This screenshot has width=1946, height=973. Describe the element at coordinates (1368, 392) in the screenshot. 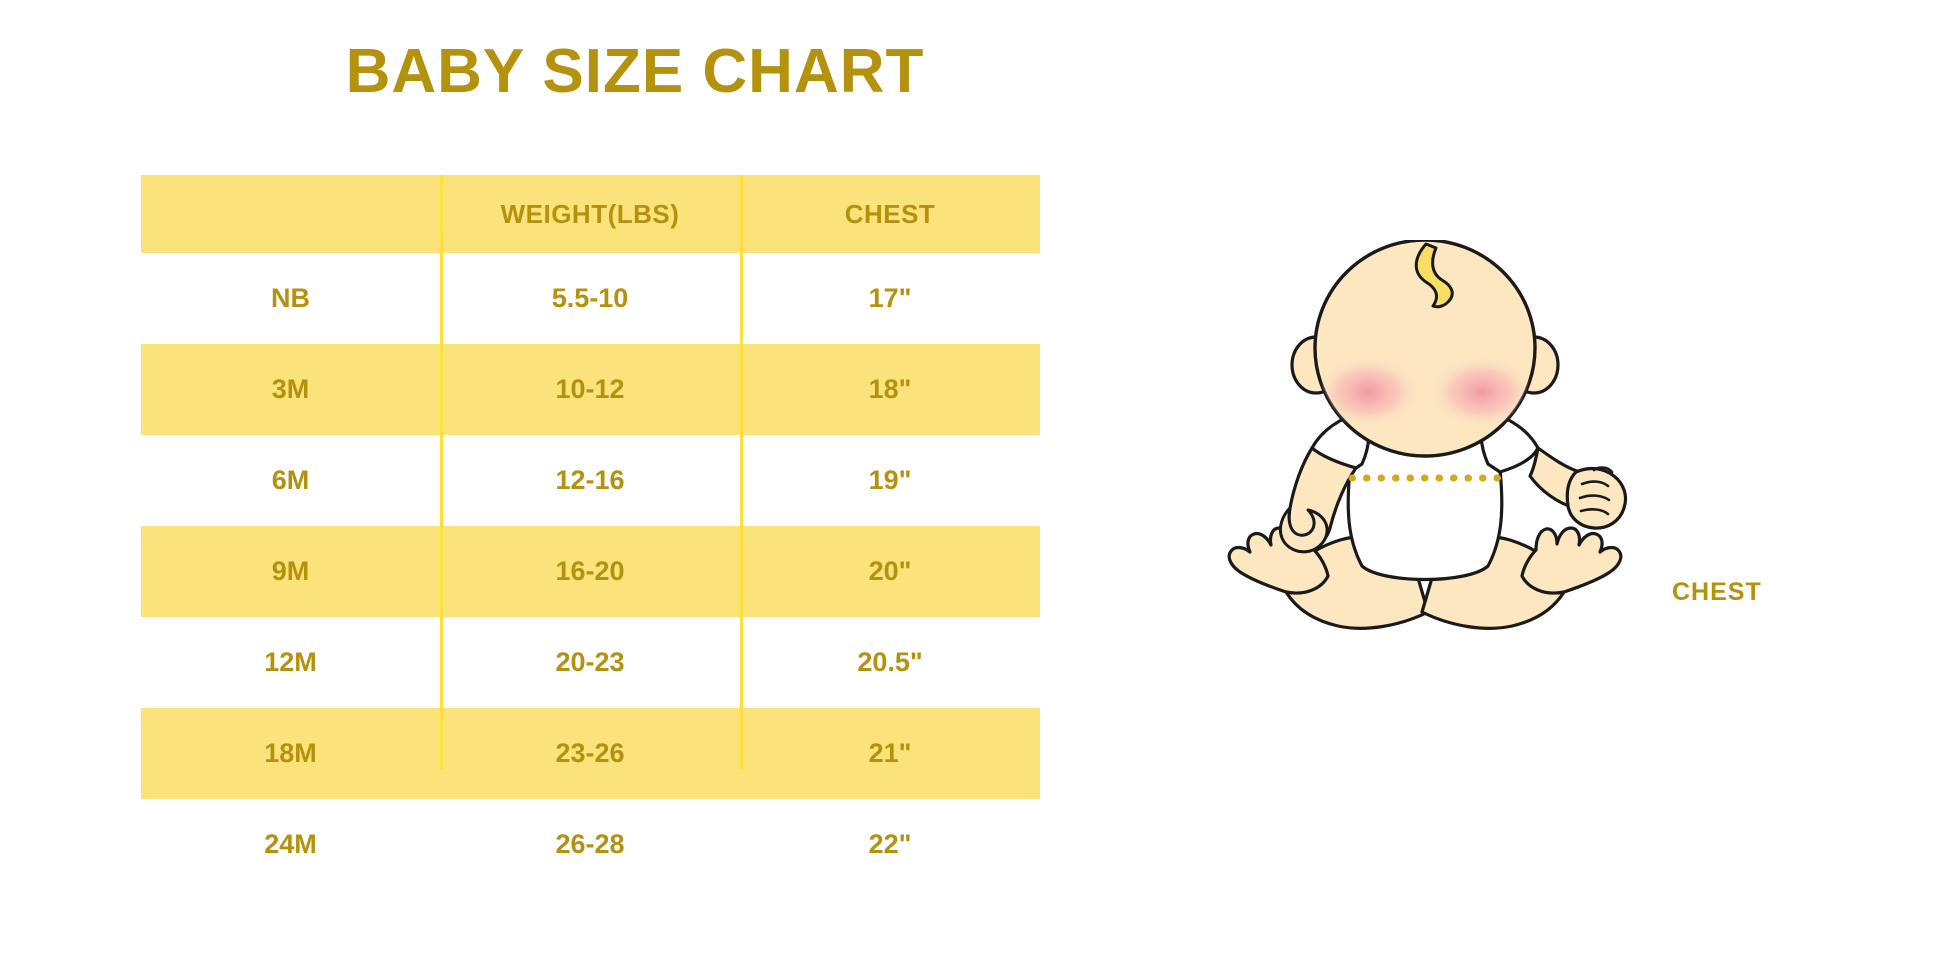

I see `baby-left-blush` at that location.